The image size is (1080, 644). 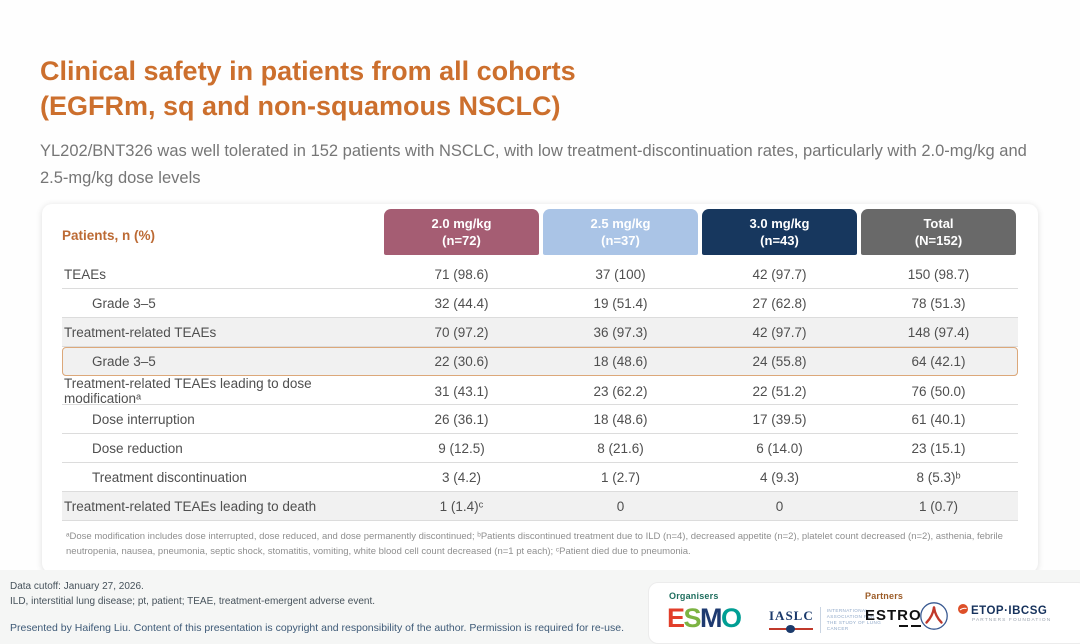 What do you see at coordinates (461, 303) in the screenshot?
I see `cell-value: 32 (44.4)` at bounding box center [461, 303].